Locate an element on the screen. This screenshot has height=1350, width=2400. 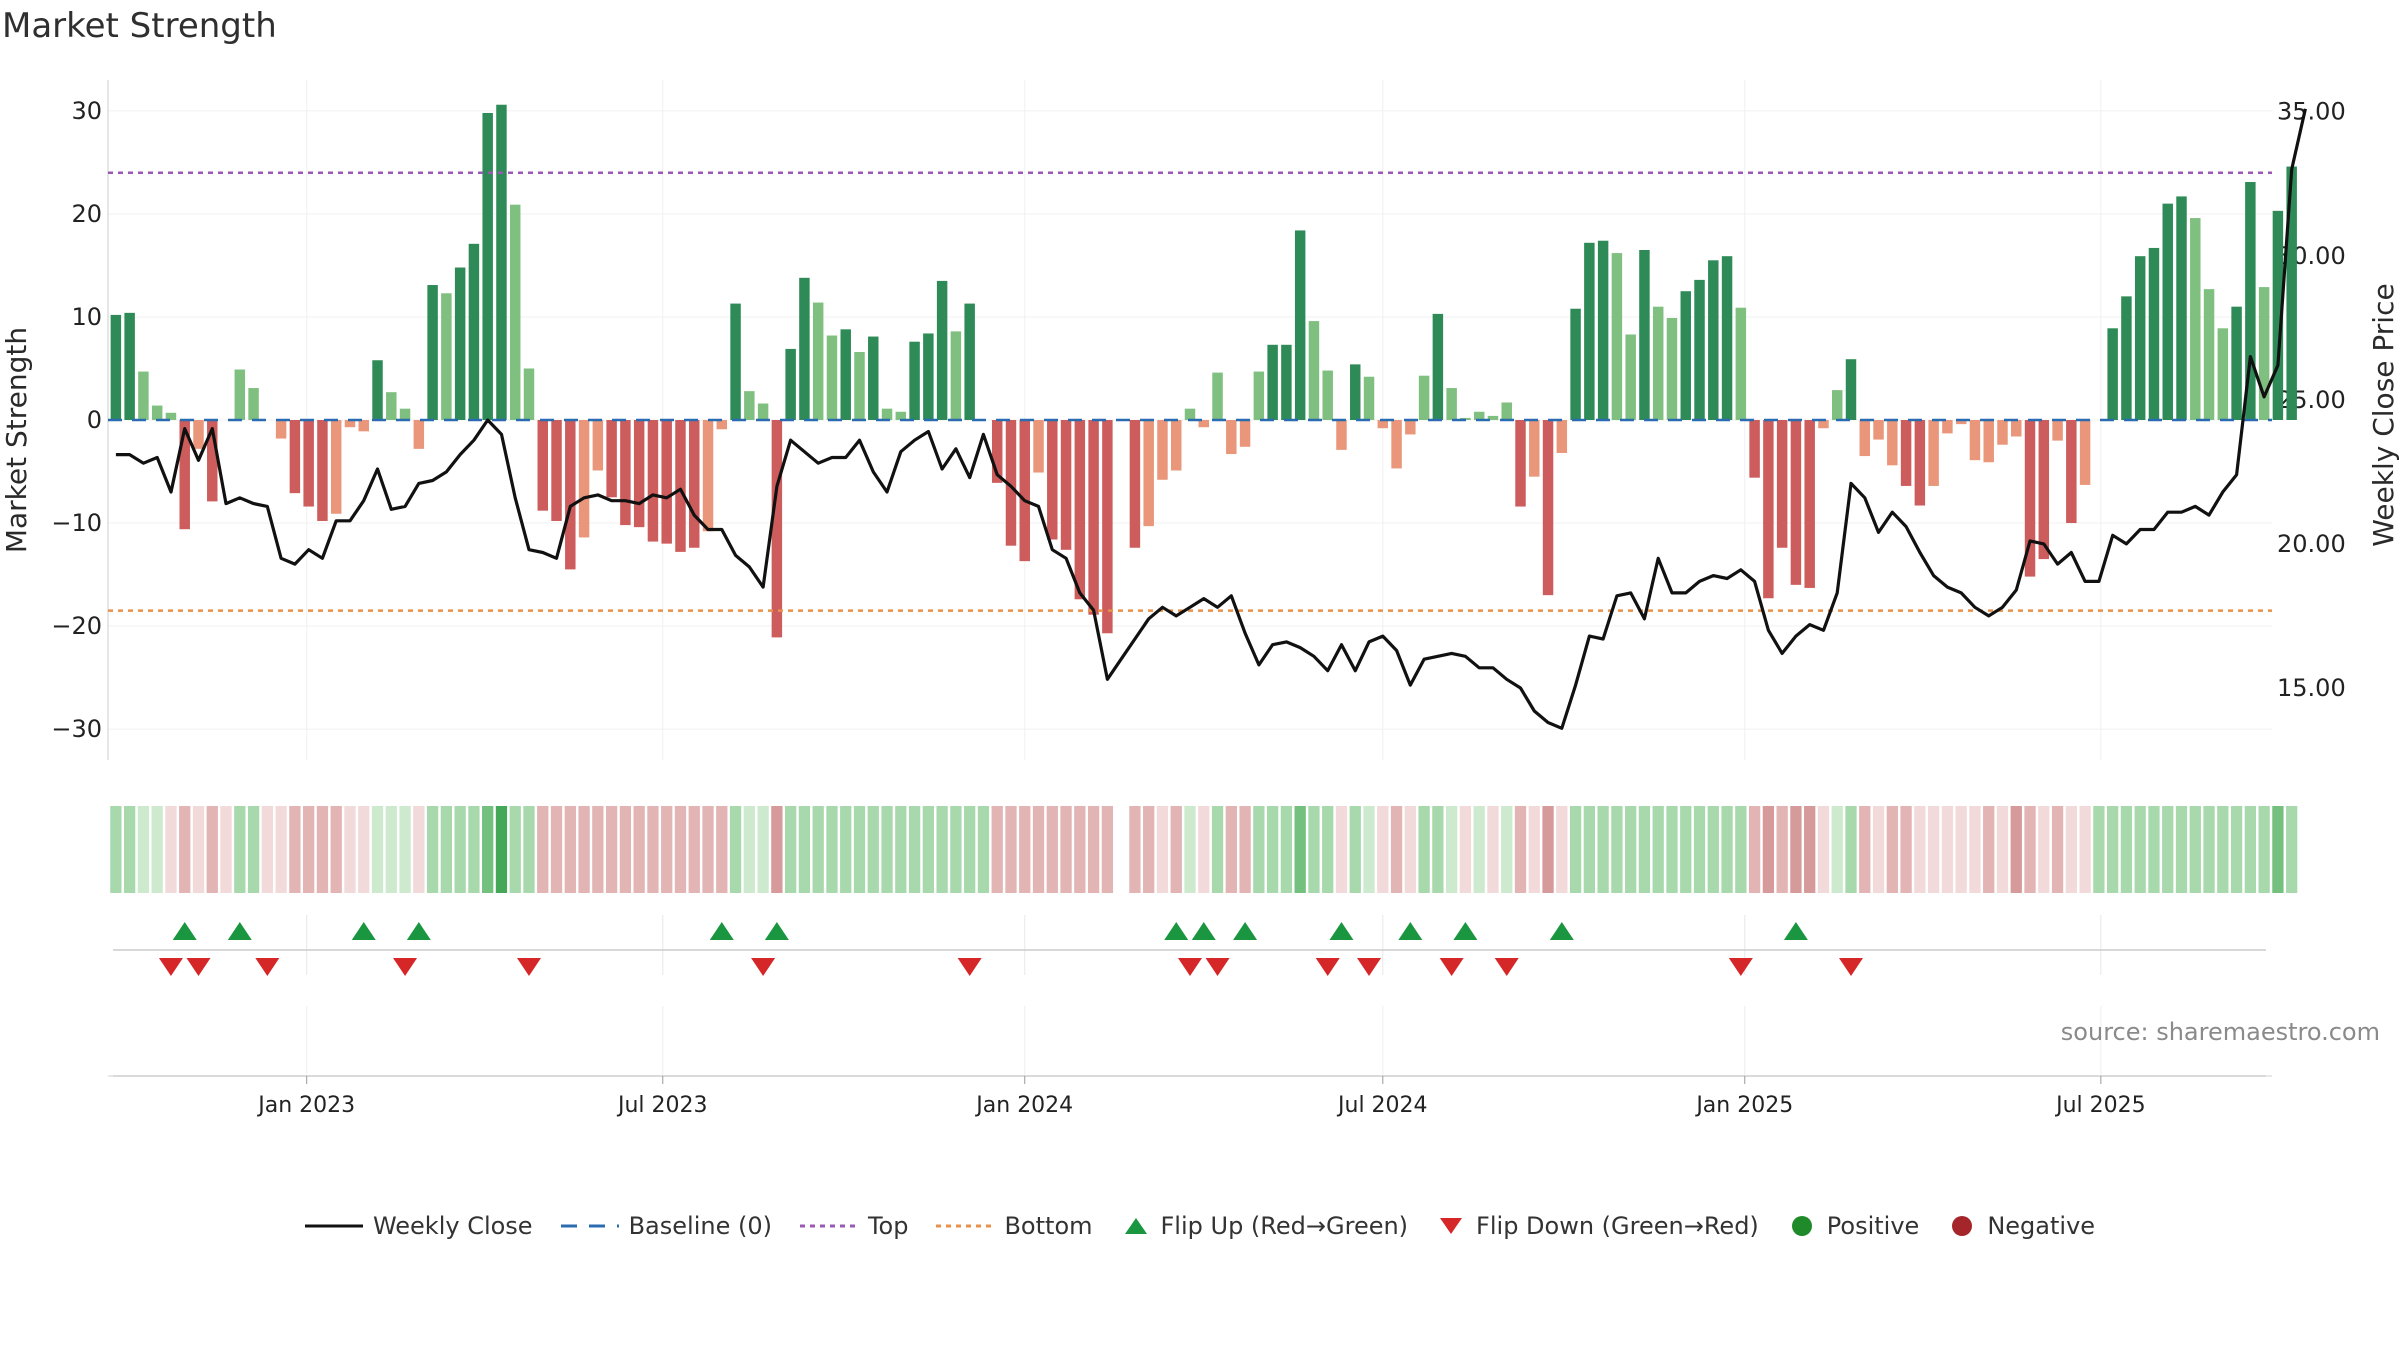
y-tick-label: −10 is located at coordinates (76, 523).